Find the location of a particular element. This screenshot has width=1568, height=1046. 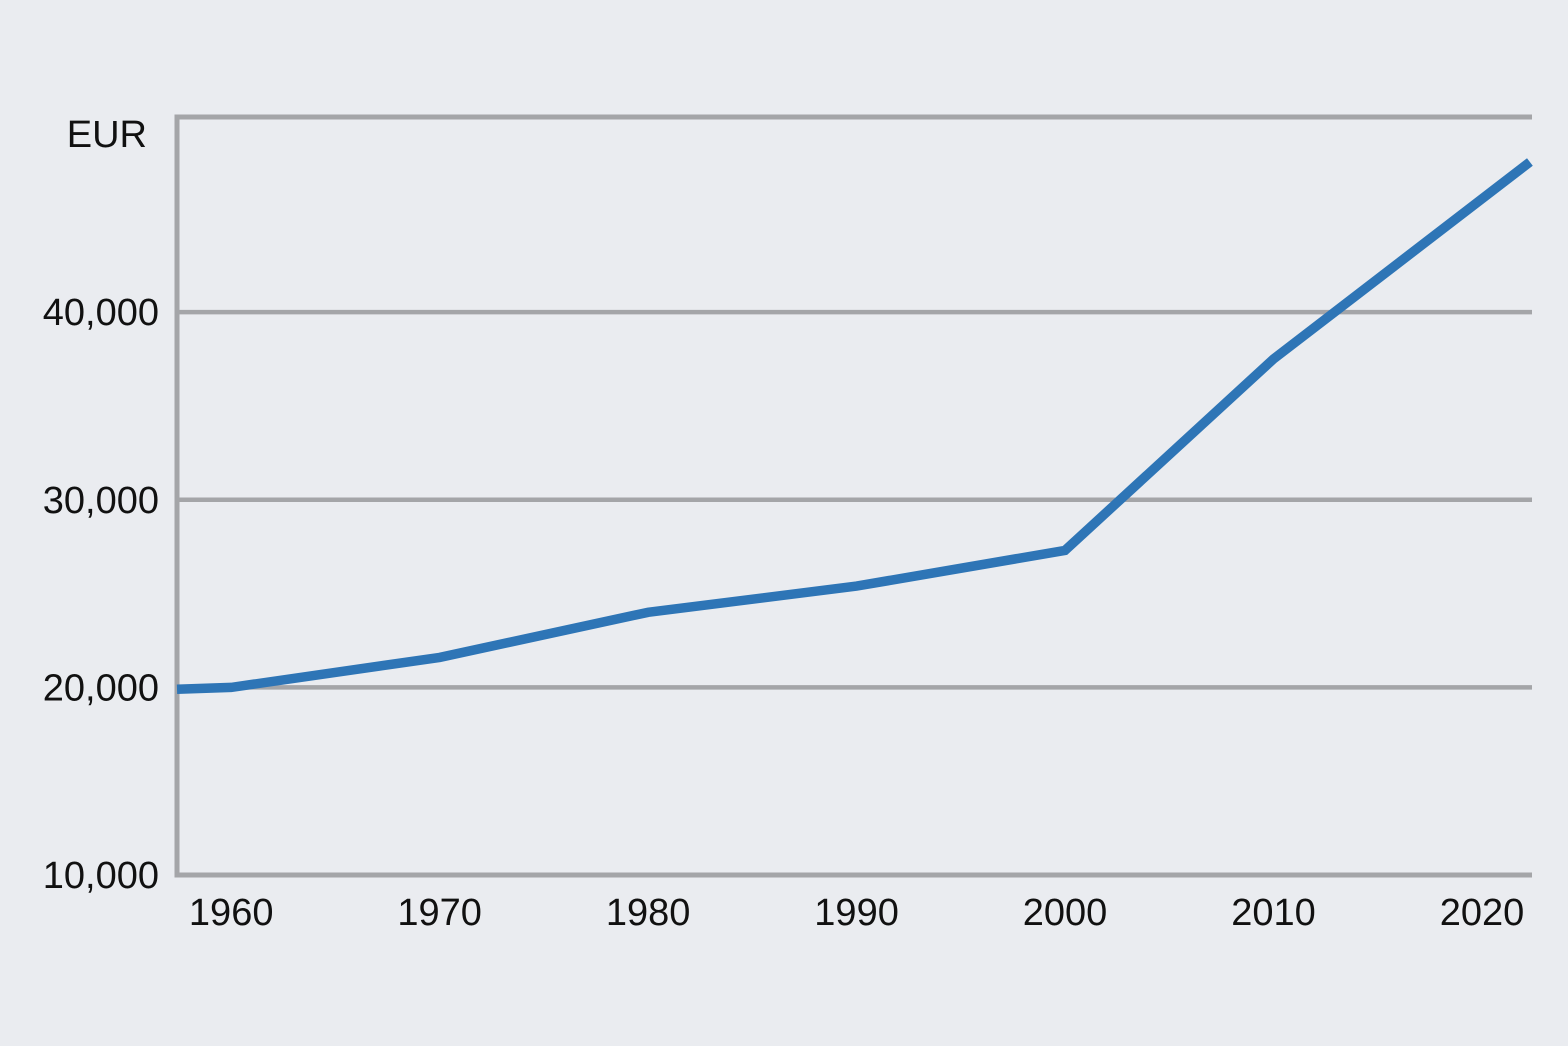

y-tick-label: 30,000 is located at coordinates (101, 501).